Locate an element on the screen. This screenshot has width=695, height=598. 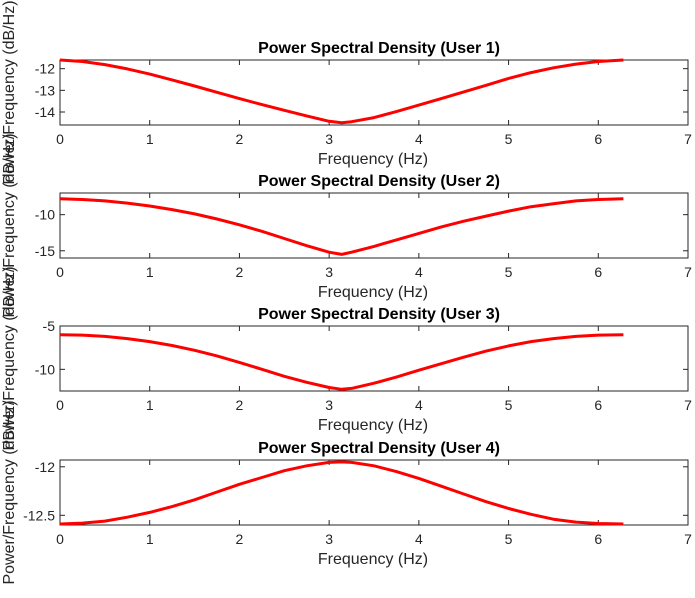
chart-title: Power Spectral Density (User 4) is located at coordinates (379, 448).